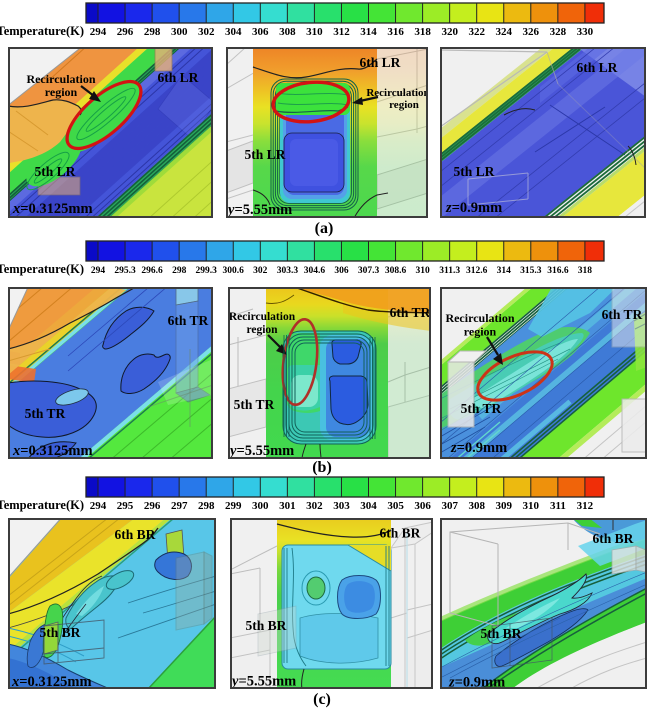 The image size is (660, 712). Describe the element at coordinates (287, 506) in the screenshot. I see `svg-text: 301` at that location.